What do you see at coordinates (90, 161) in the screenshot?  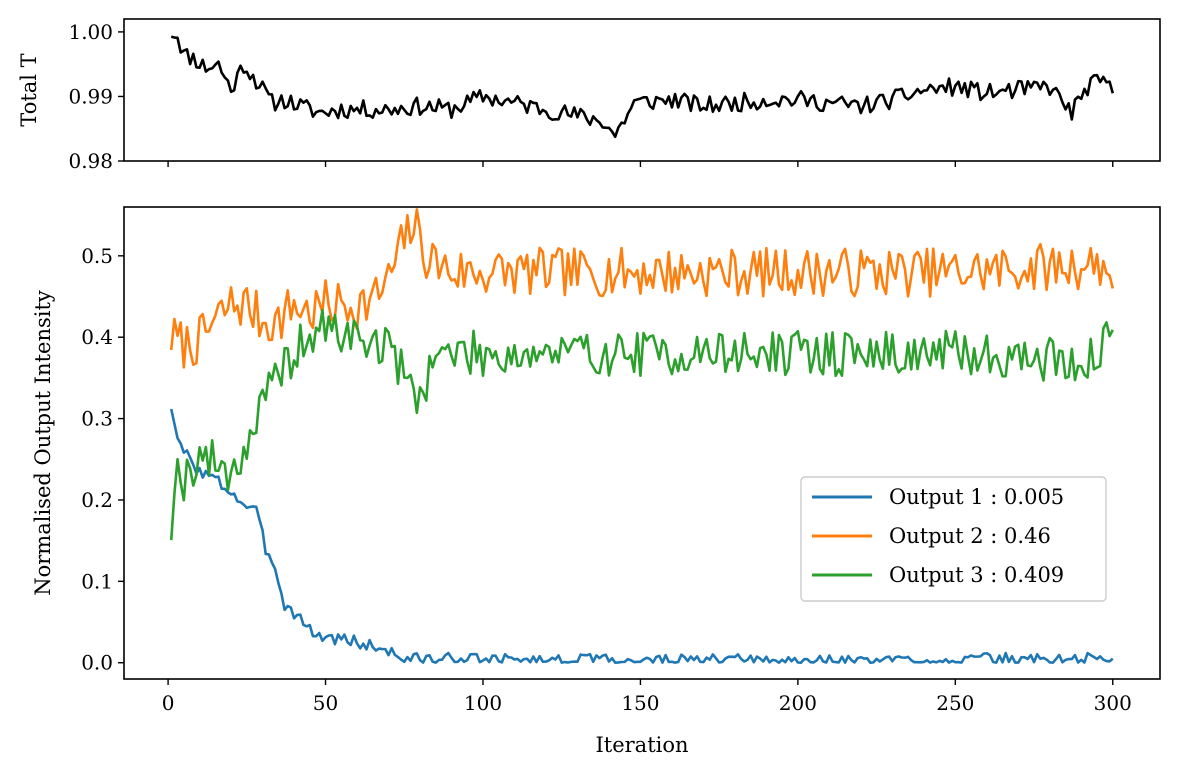 I see `y-tick-label: 0.98` at bounding box center [90, 161].